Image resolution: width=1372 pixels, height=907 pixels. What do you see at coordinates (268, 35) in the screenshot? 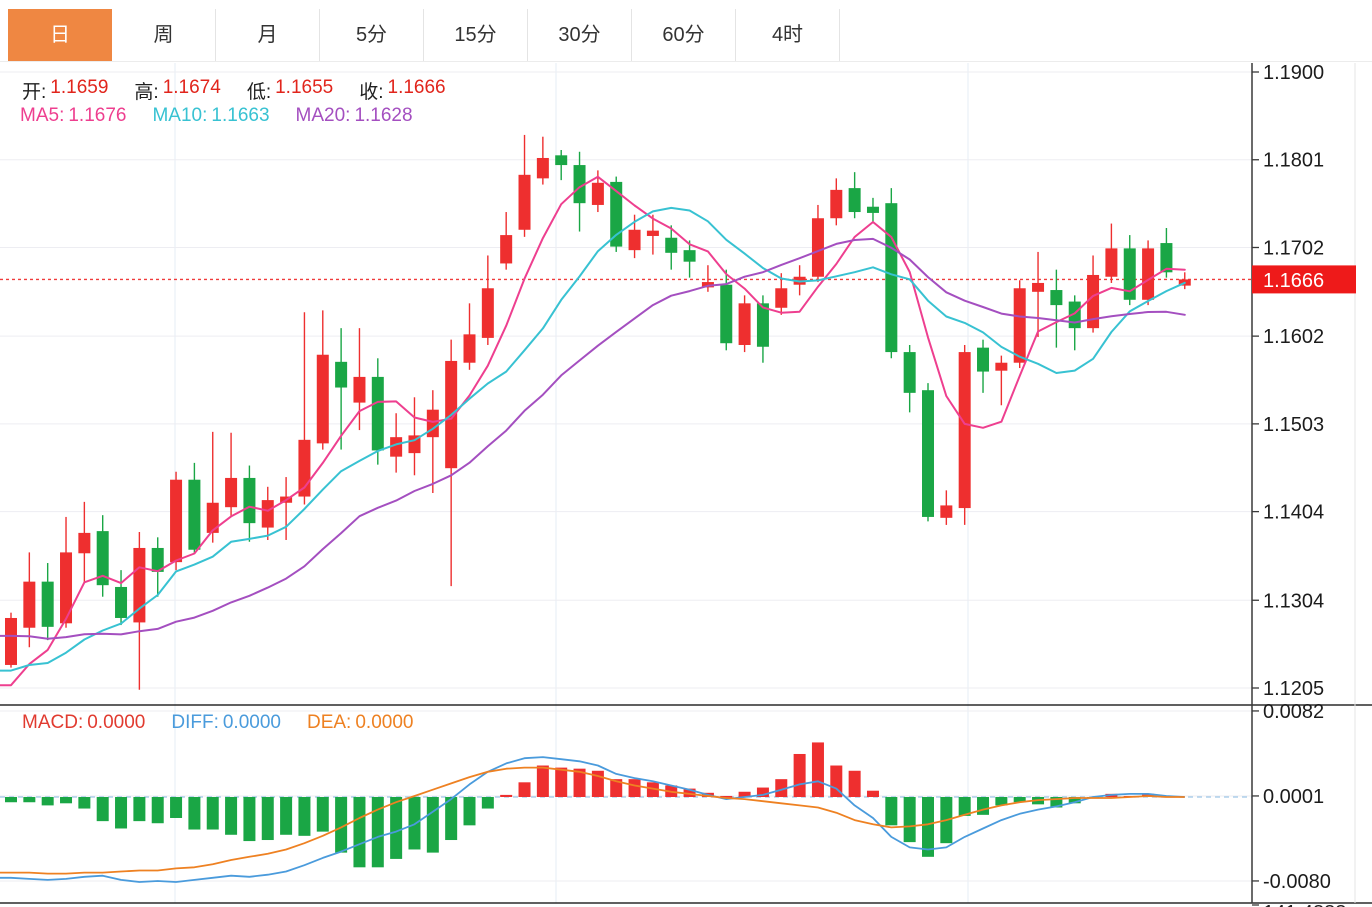
I see `tab-monthly: 月` at bounding box center [268, 35].